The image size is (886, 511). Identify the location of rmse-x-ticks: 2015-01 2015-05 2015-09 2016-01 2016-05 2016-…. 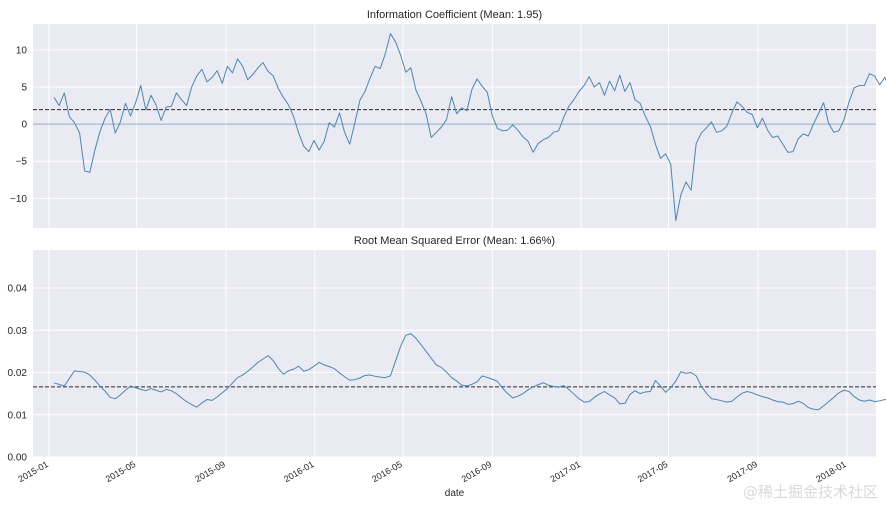
(431, 471).